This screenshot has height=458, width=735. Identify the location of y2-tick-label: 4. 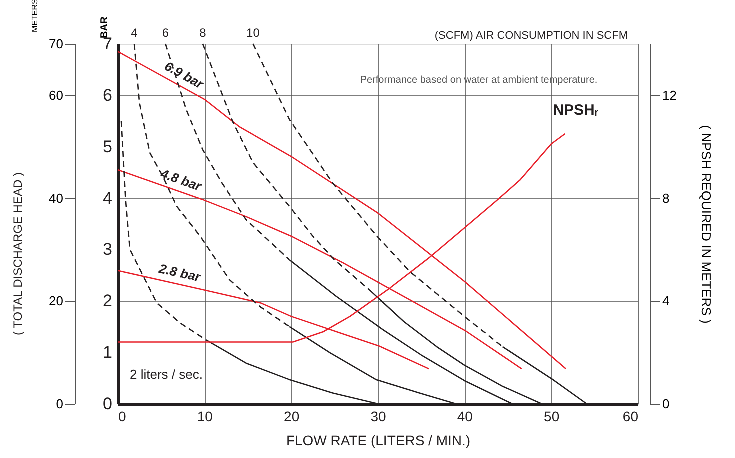
(666, 301).